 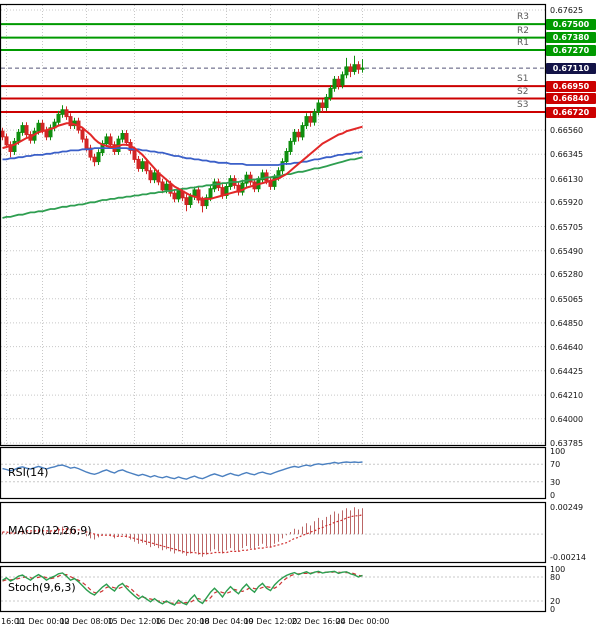 What do you see at coordinates (42, 587) in the screenshot?
I see `stoch-panel-label: Stoch(9,6,3)` at bounding box center [42, 587].